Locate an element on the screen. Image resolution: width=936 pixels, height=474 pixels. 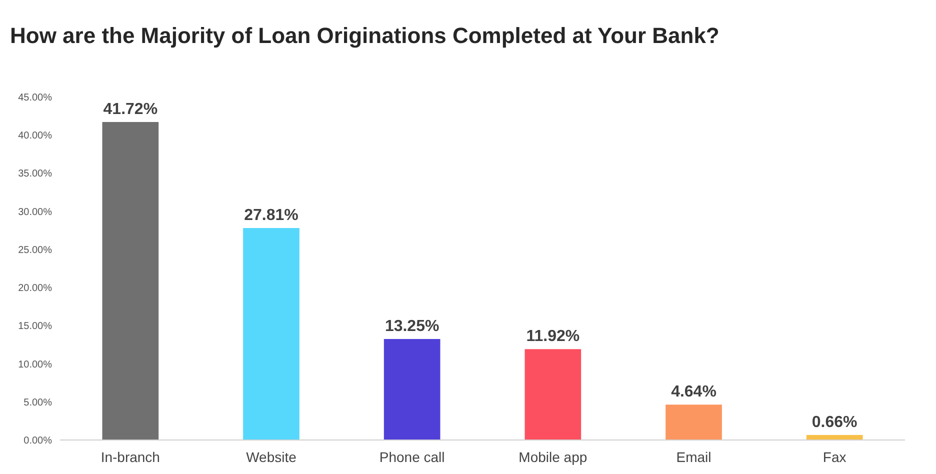
y-tick-label: 5.00% is located at coordinates (38, 402).